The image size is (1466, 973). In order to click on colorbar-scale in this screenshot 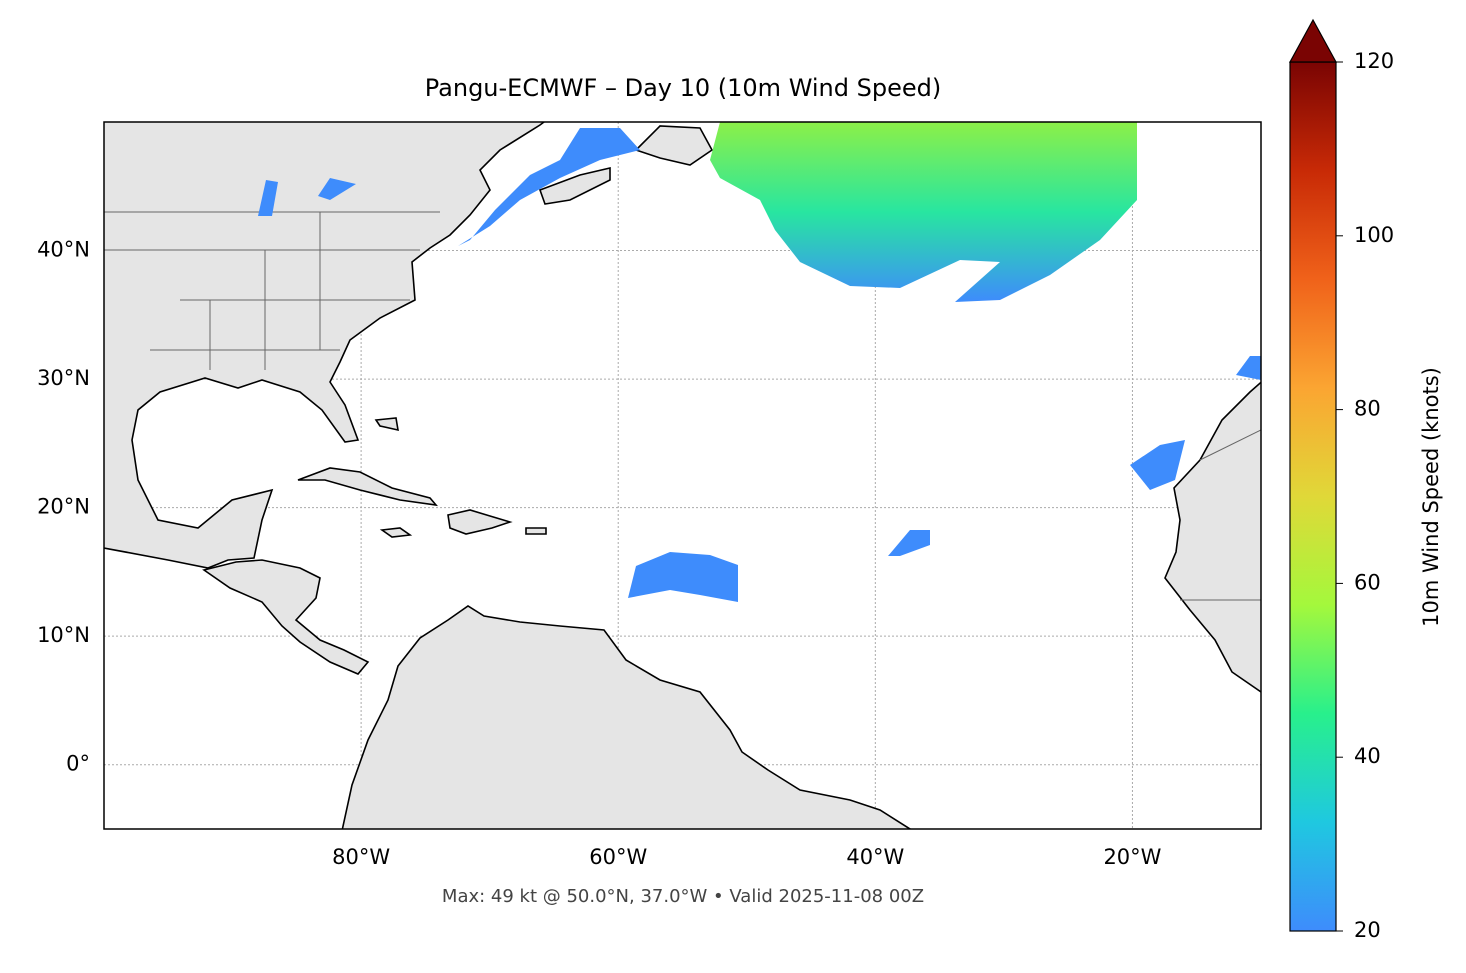, I will do `click(1313, 496)`.